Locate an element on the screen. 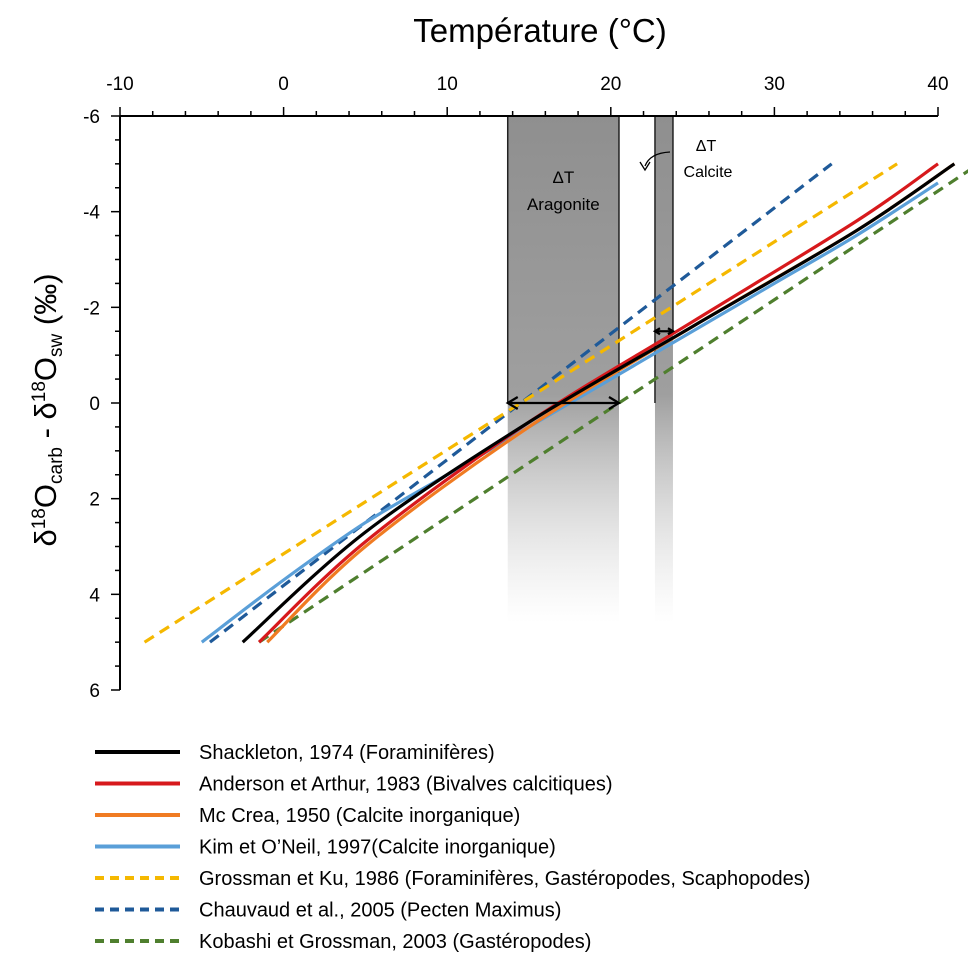 This screenshot has height=972, width=968. arrows-layer is located at coordinates (590, 368).